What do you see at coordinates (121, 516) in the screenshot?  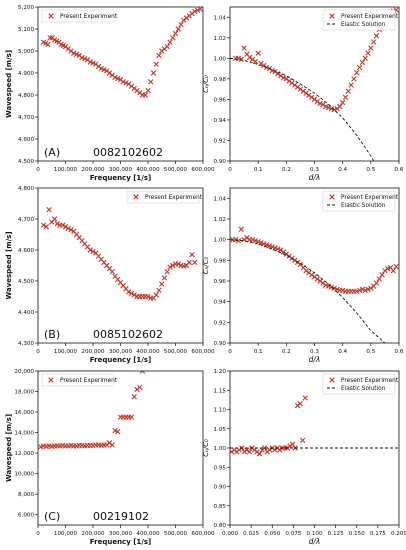 I see `specimen-id: 00219102` at bounding box center [121, 516].